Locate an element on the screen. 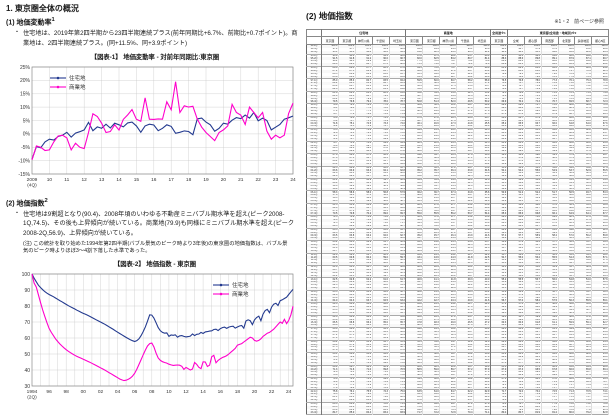 This screenshot has width=610, height=415. index-value-cell: 55.2 is located at coordinates (499, 279).